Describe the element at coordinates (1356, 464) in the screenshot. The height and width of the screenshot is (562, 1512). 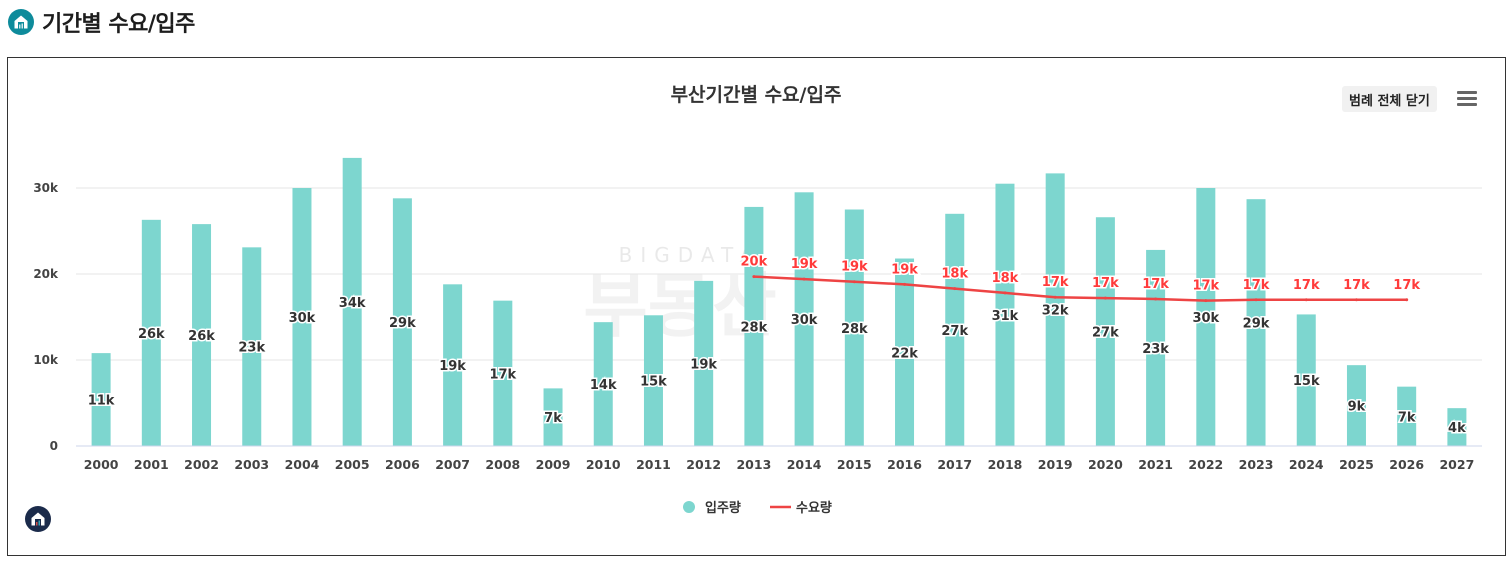
I see `x-tick-label: 2025` at that location.